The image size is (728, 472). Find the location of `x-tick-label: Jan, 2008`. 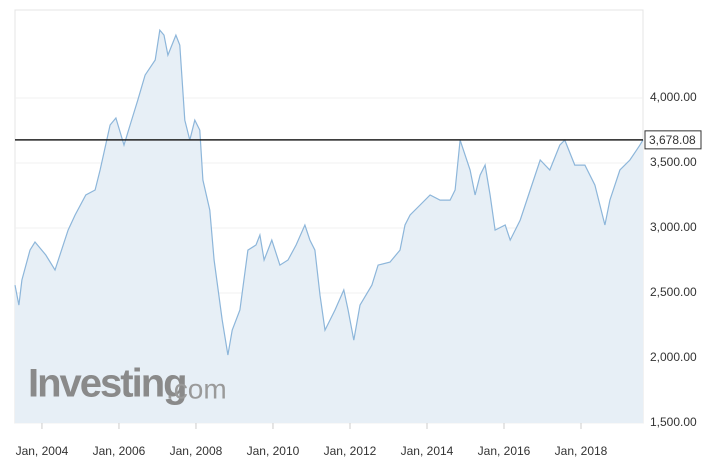

x-tick-label: Jan, 2008 is located at coordinates (196, 451).